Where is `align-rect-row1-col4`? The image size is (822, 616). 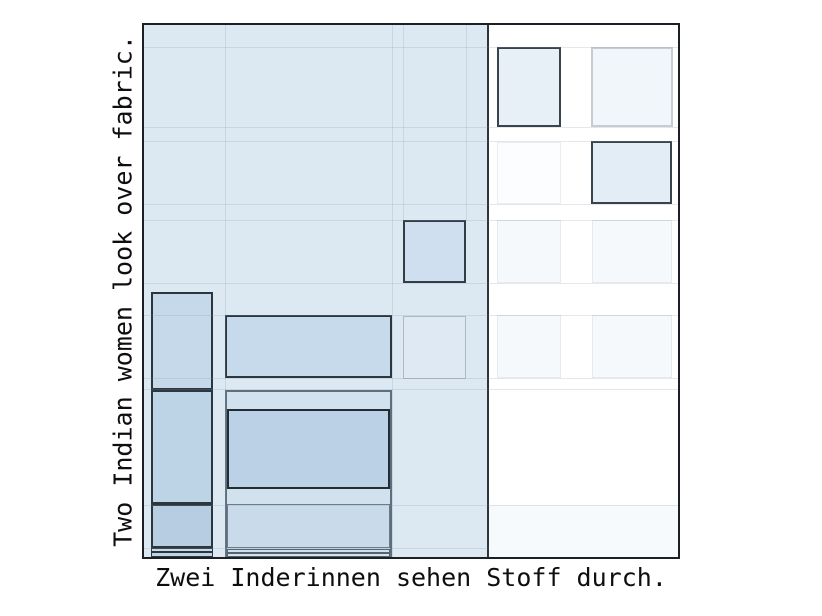 align-rect-row1-col4 is located at coordinates (529, 87).